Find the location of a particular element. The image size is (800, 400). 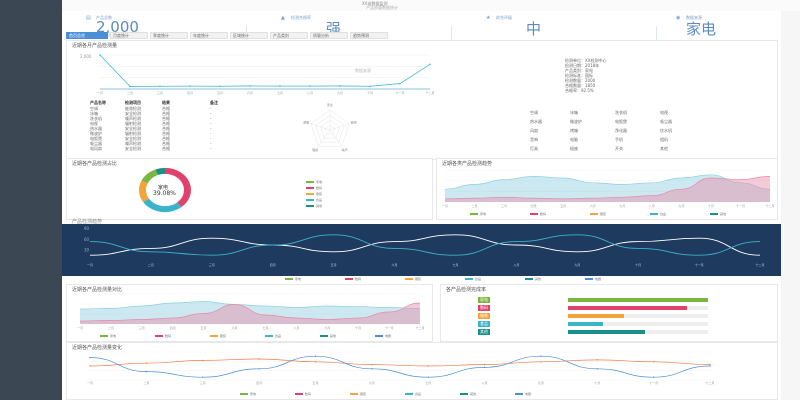

x-tick-label: 十一月 is located at coordinates (653, 382).